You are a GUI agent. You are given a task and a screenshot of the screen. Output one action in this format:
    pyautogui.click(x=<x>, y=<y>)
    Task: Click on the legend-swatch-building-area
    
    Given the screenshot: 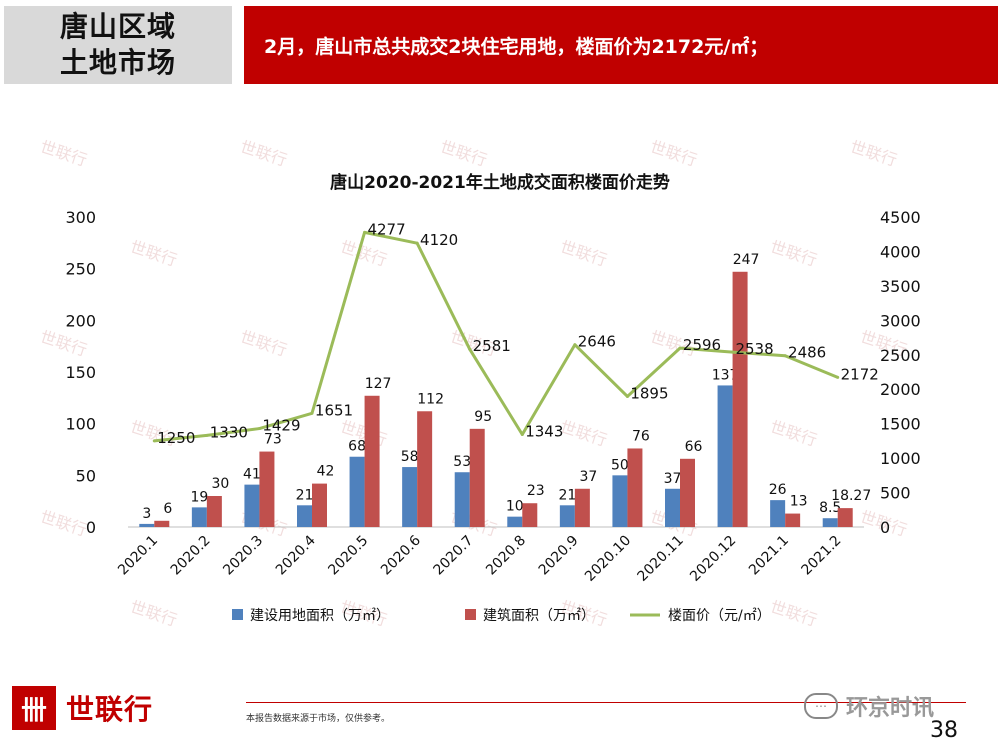 What is the action you would take?
    pyautogui.click(x=470, y=614)
    